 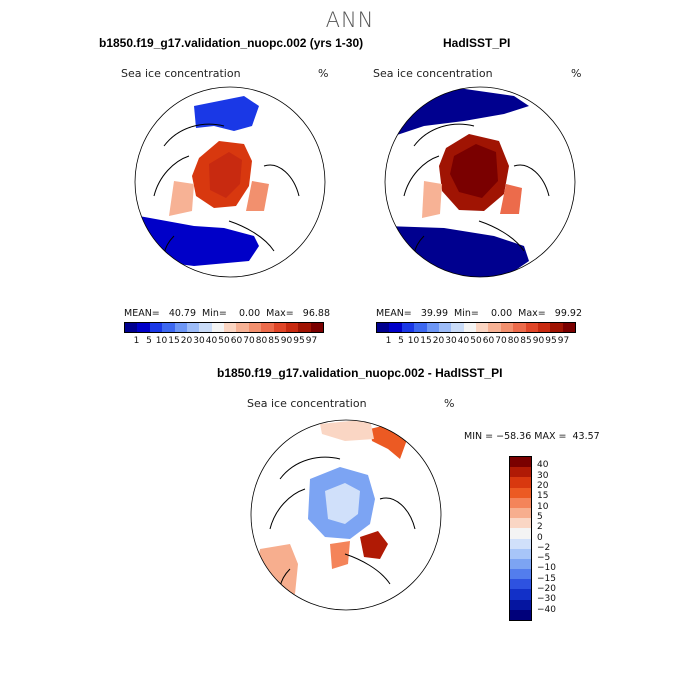 What do you see at coordinates (476, 341) in the screenshot?
I see `colorbar-tick-label: 50` at bounding box center [476, 341].